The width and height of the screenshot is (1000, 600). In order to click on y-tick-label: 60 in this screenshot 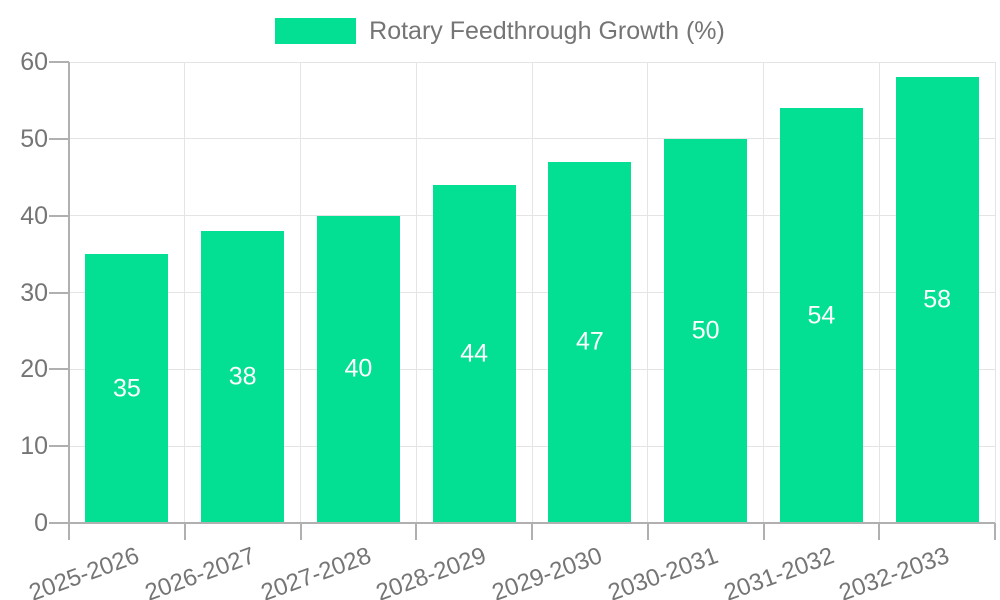, I will do `click(34, 62)`.